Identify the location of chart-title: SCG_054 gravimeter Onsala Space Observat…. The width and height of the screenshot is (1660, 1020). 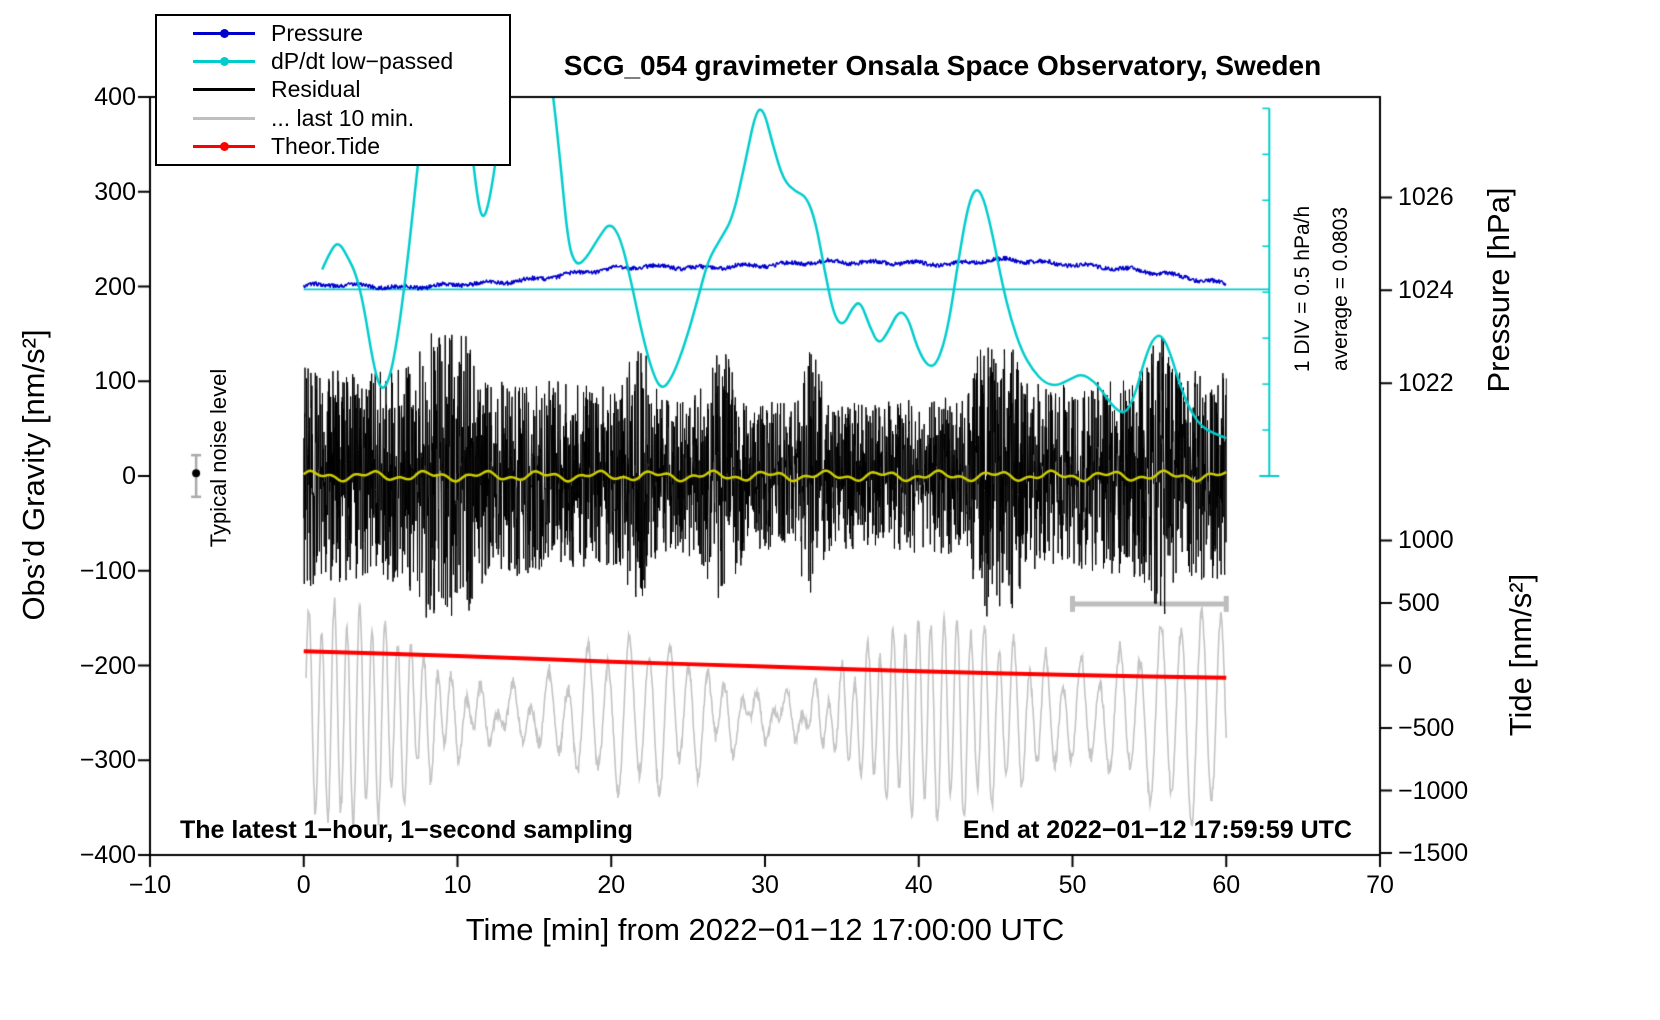
(942, 65).